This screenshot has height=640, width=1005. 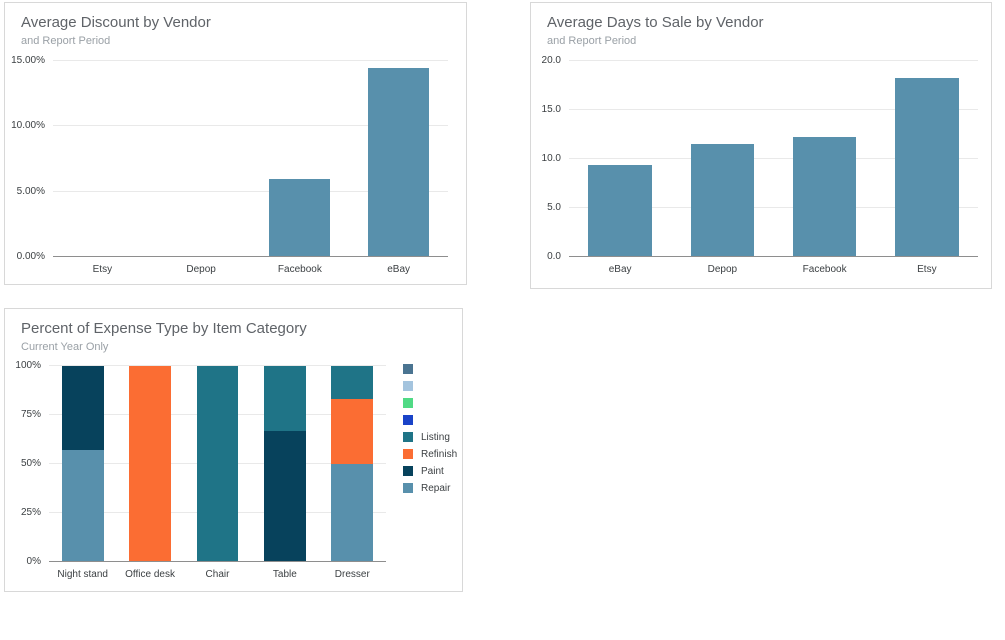 What do you see at coordinates (352, 574) in the screenshot?
I see `x-tick-label: Dresser` at bounding box center [352, 574].